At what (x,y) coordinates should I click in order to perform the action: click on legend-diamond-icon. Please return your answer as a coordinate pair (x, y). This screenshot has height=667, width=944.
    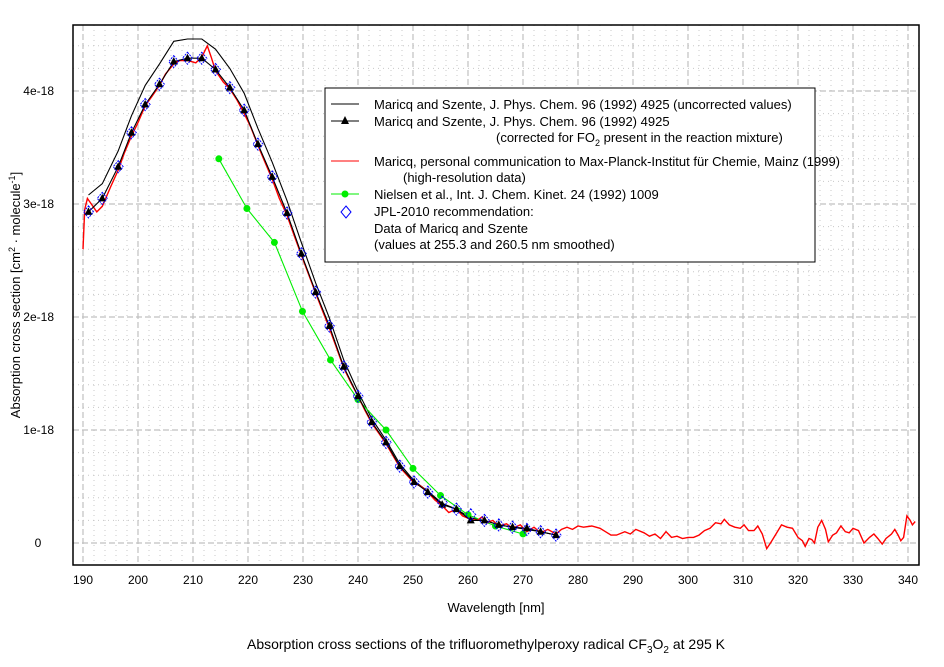
    Looking at the image, I should click on (346, 212).